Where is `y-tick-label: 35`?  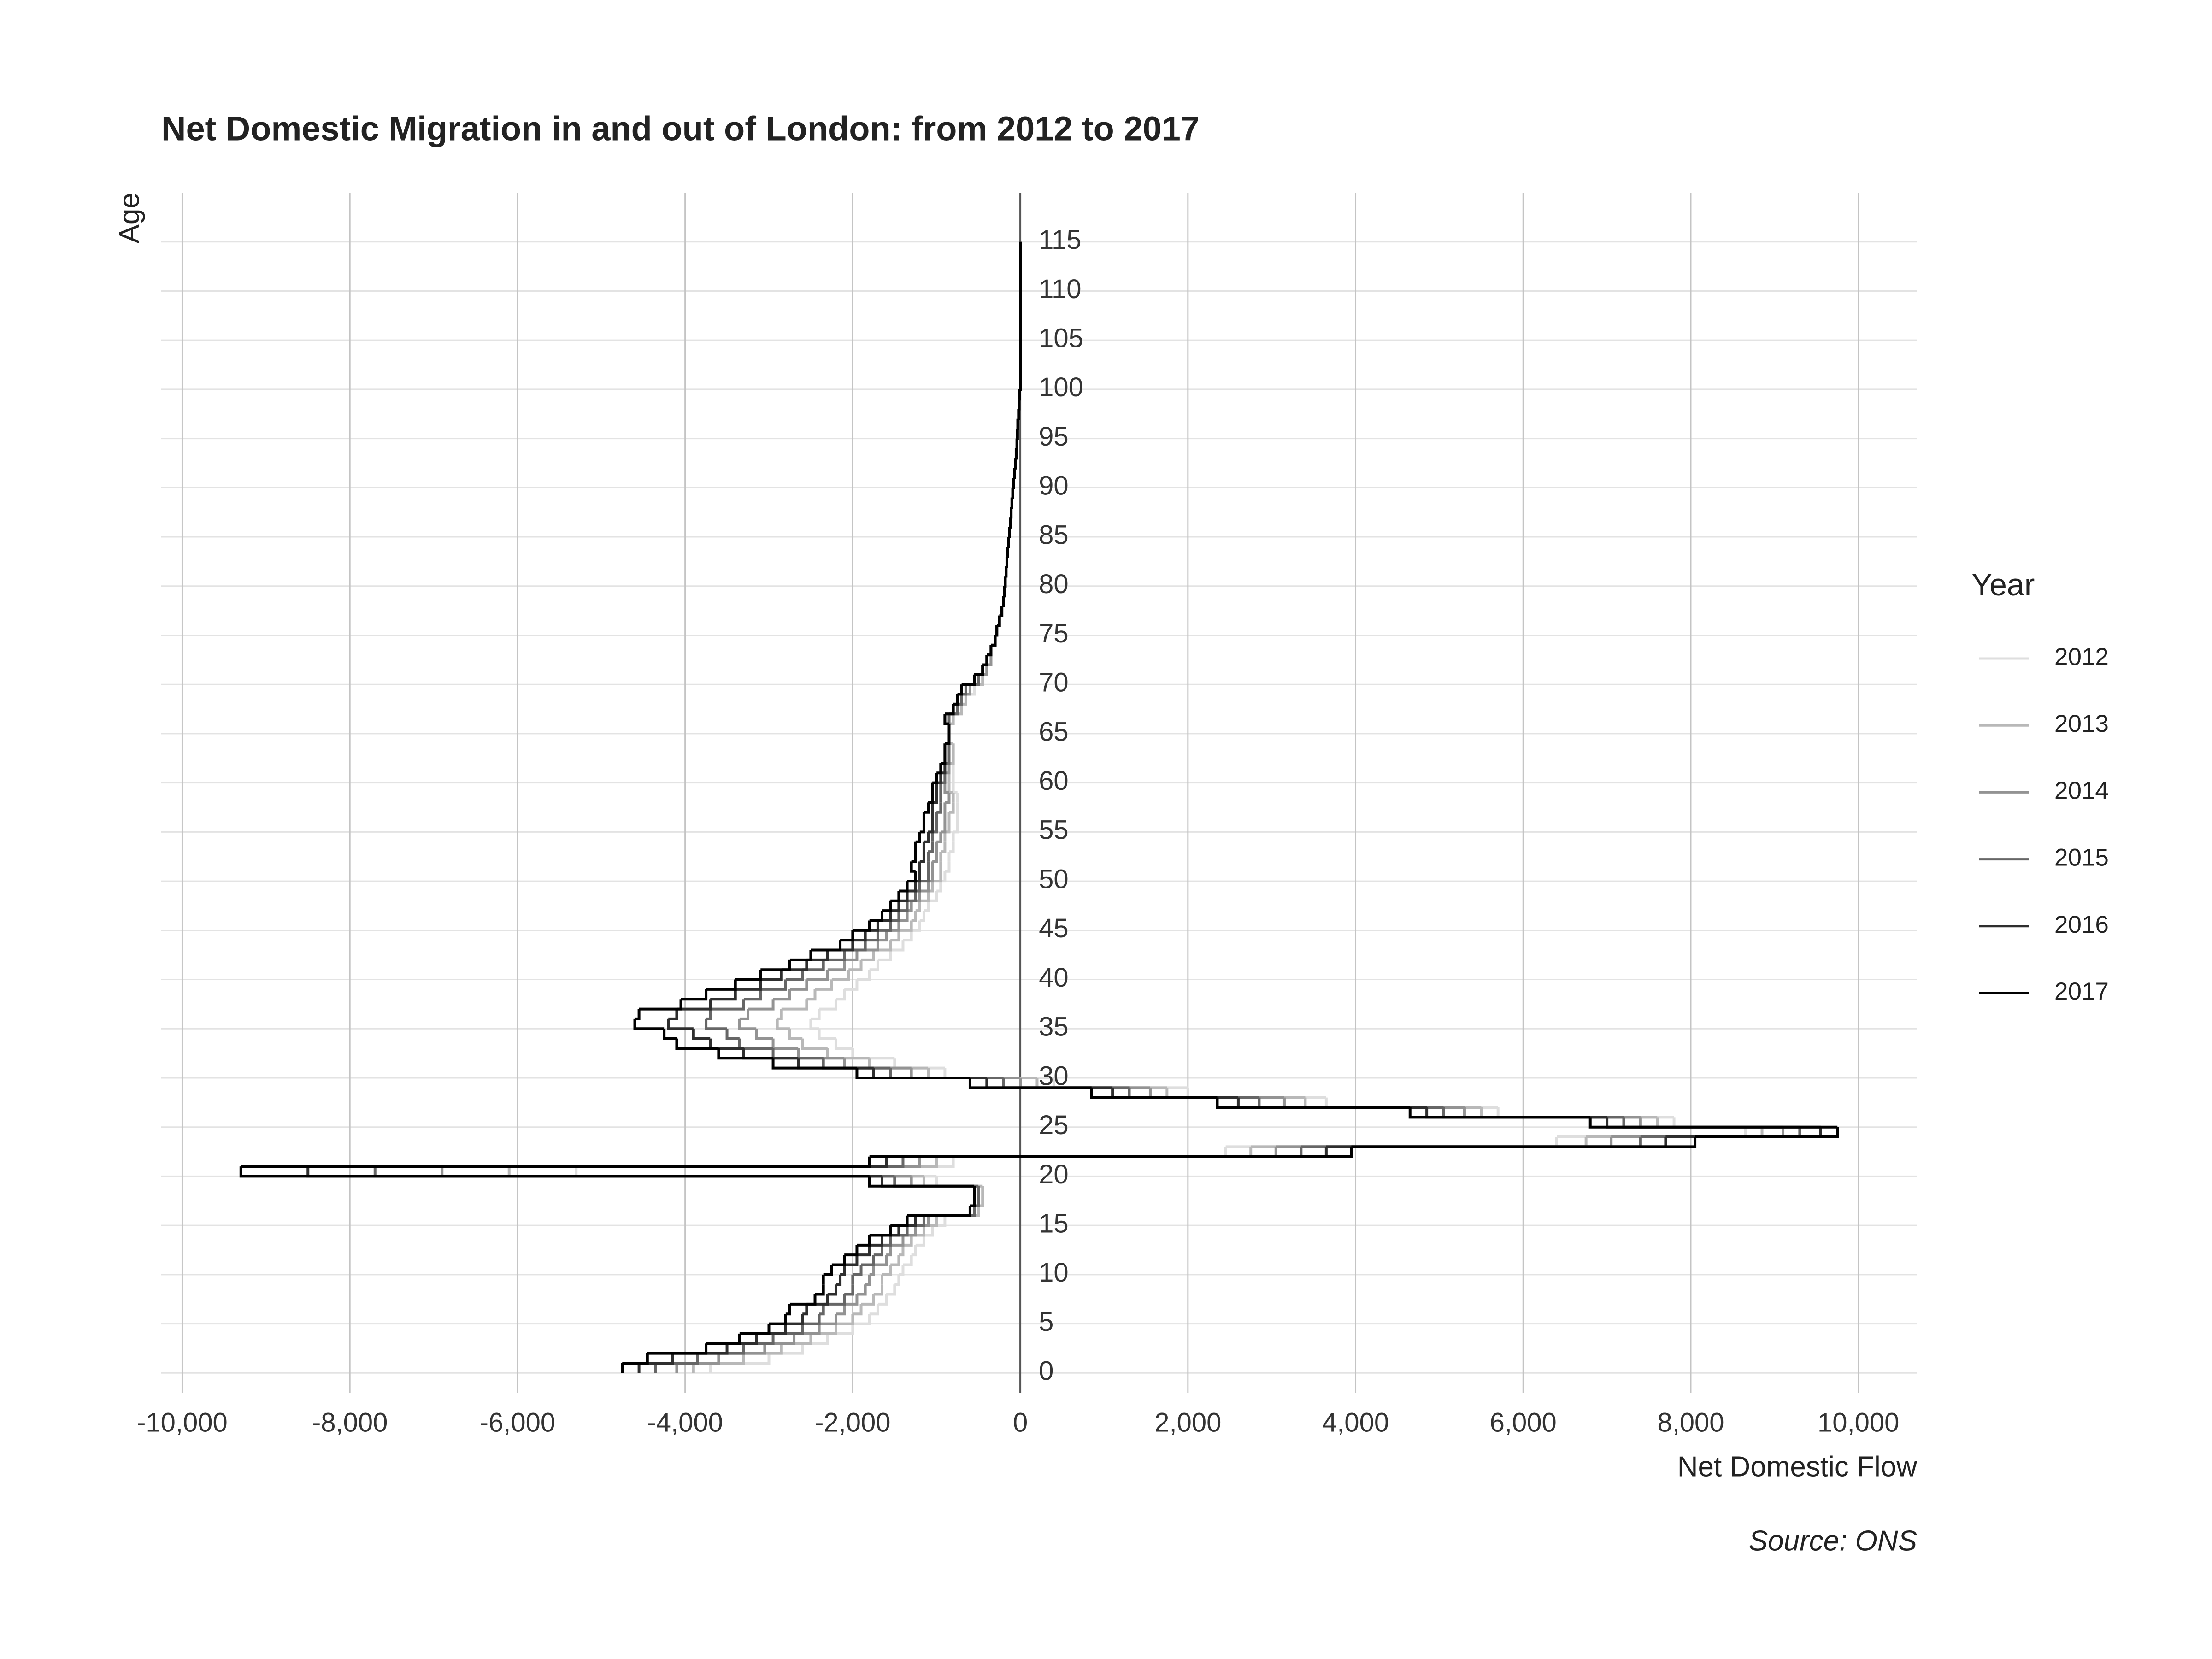
y-tick-label: 35 is located at coordinates (1054, 1027).